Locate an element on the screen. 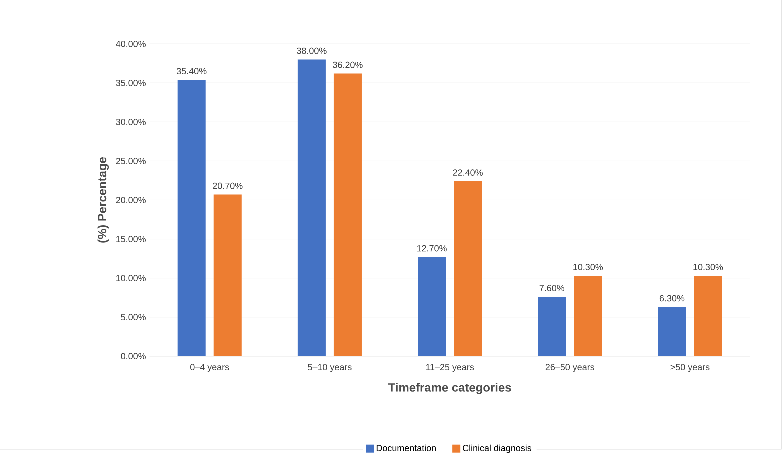 The width and height of the screenshot is (782, 457). y-axis-title: (%) Percentage is located at coordinates (104, 200).